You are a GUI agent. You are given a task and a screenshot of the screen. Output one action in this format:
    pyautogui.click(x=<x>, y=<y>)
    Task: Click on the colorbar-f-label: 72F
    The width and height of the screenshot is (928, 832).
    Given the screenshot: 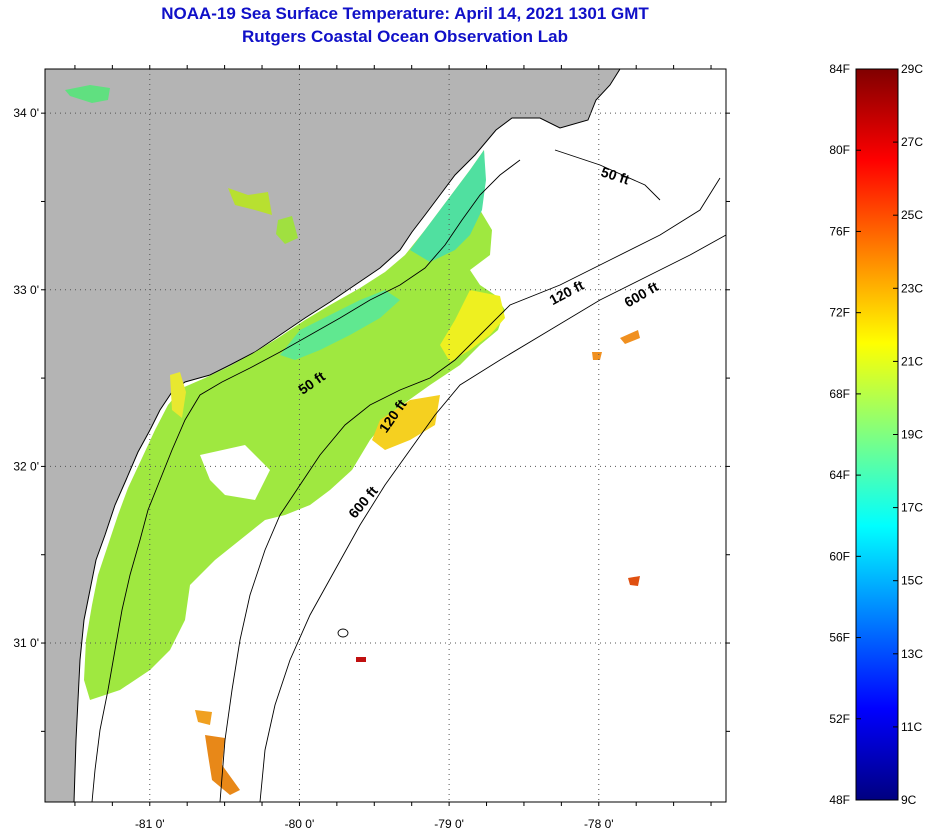 What is the action you would take?
    pyautogui.click(x=839, y=313)
    